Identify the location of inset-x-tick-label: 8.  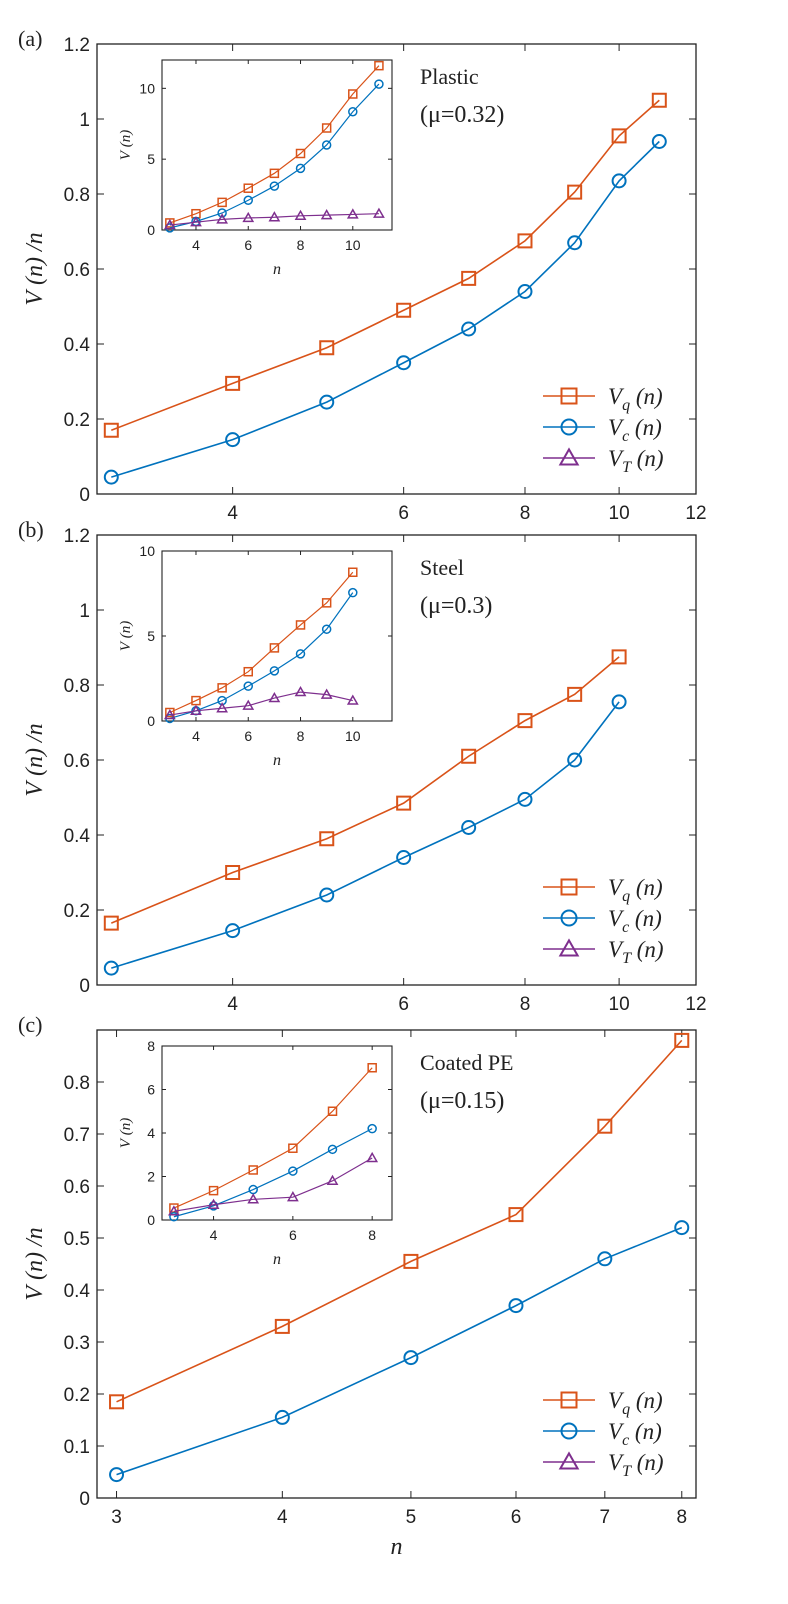
(372, 1235).